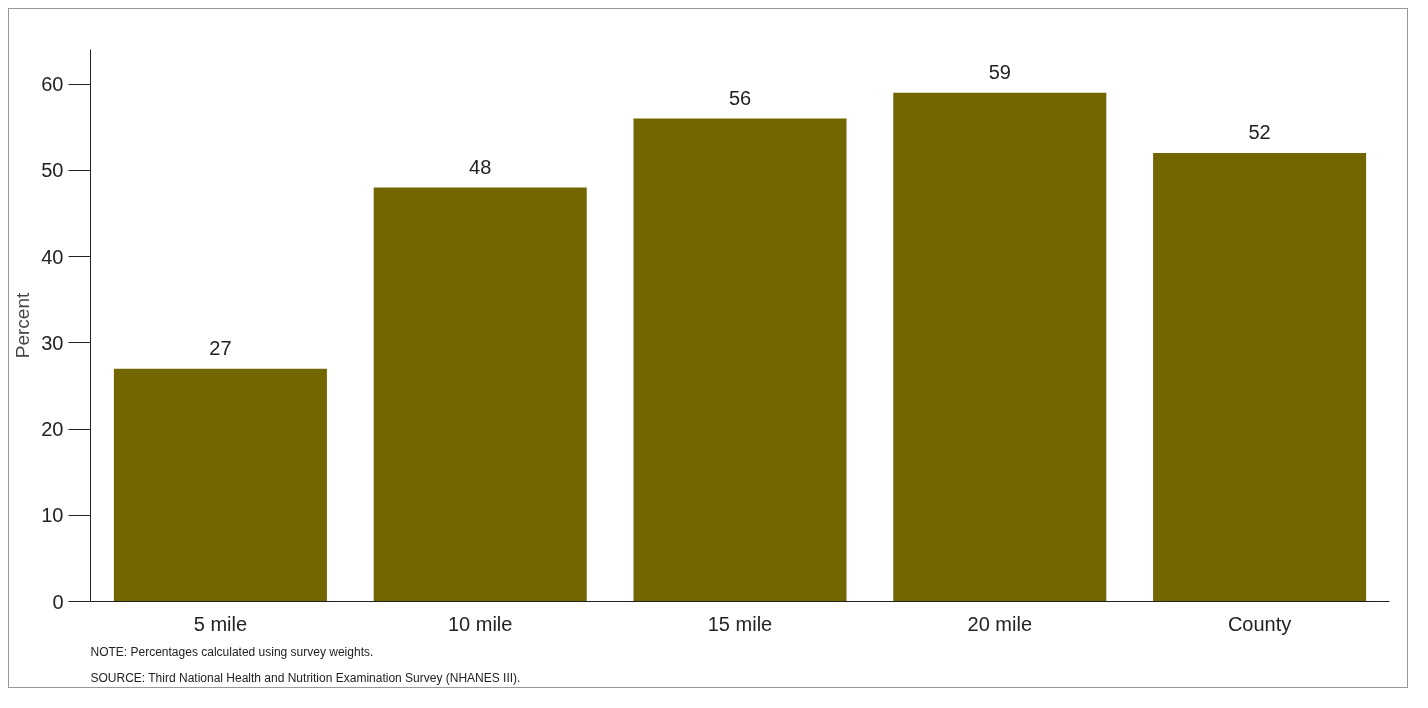 Image resolution: width=1428 pixels, height=708 pixels. Describe the element at coordinates (1000, 623) in the screenshot. I see `x-tick-label: 20 mile` at that location.